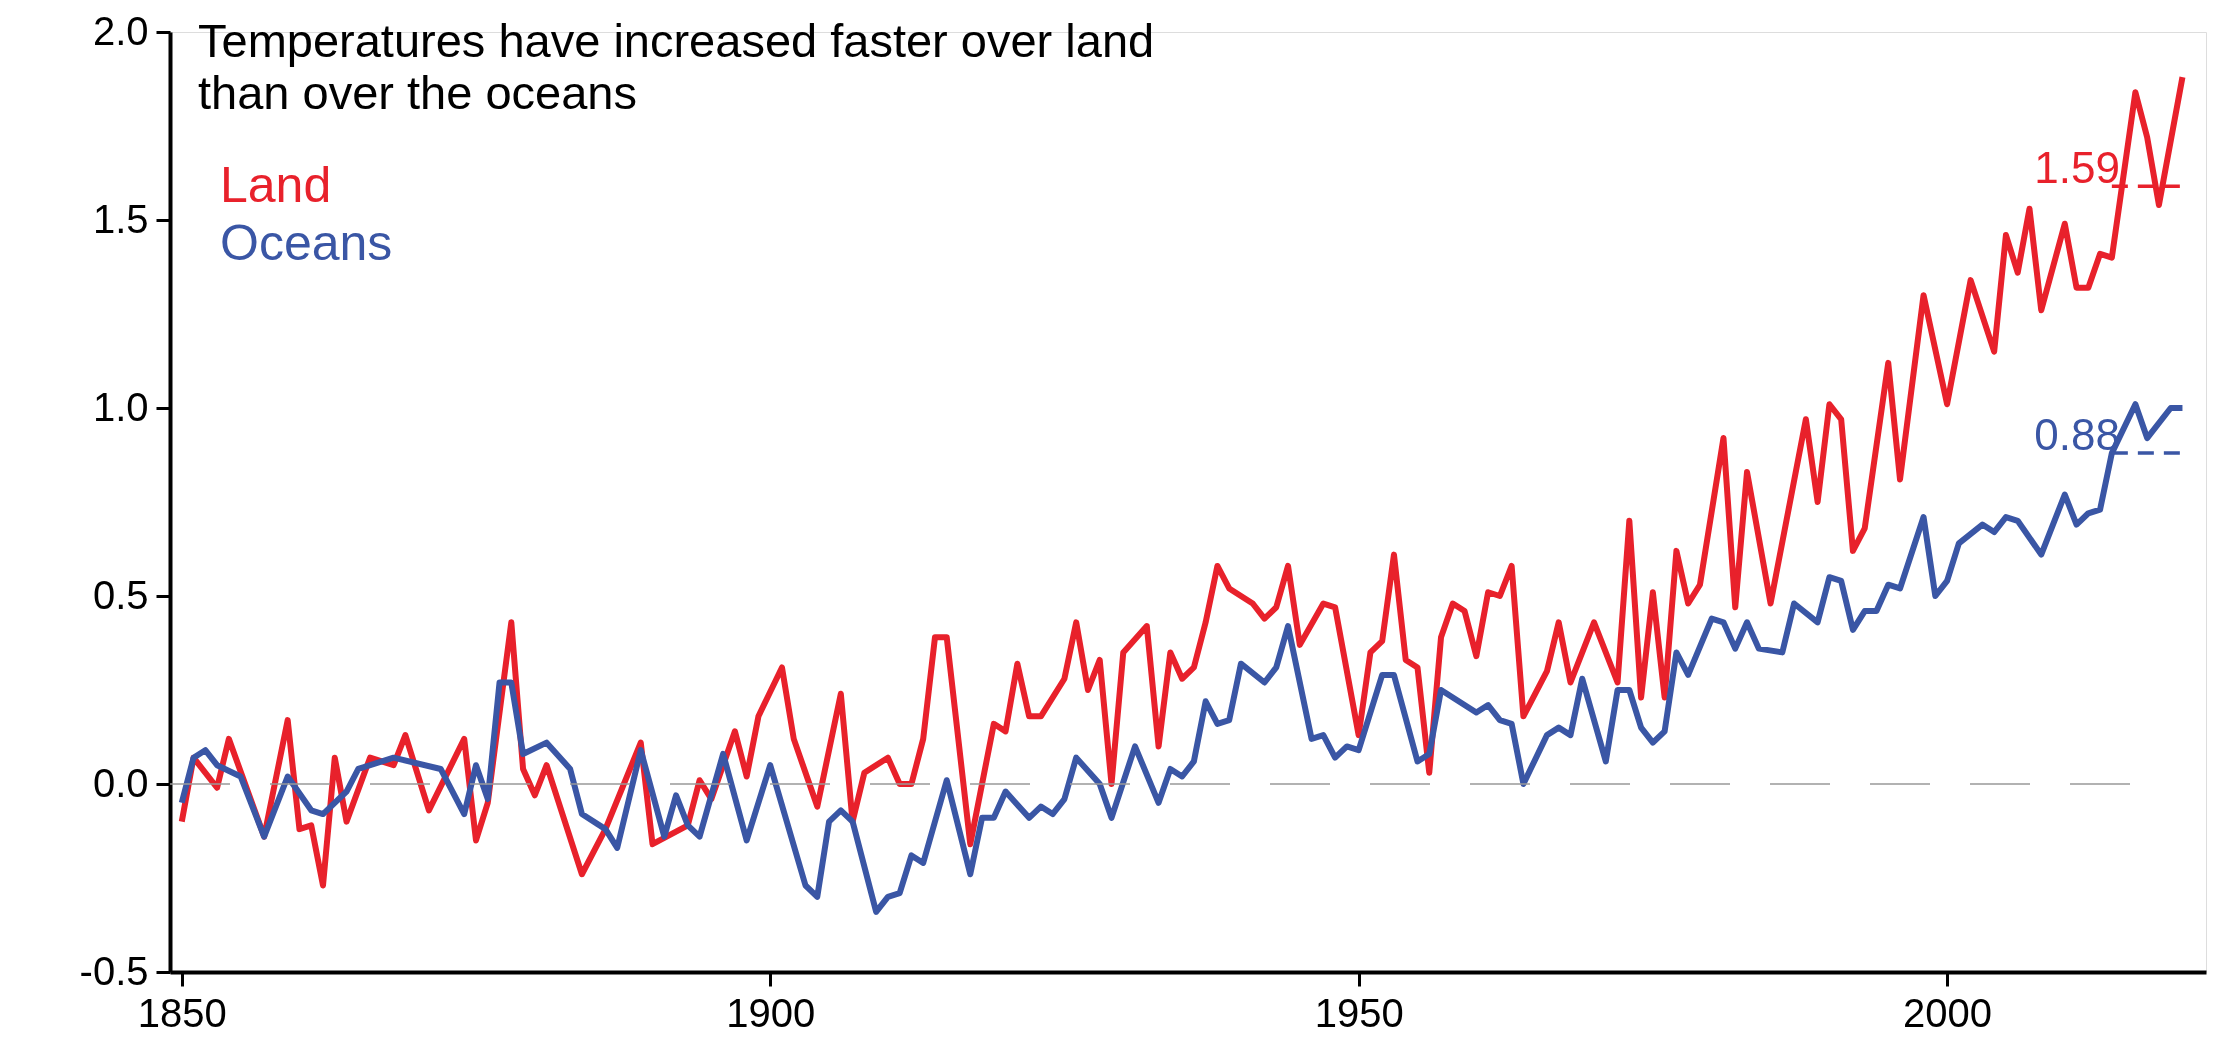 This screenshot has height=1058, width=2224. Describe the element at coordinates (114, 970) in the screenshot. I see `y-tick-label: -0.5` at that location.